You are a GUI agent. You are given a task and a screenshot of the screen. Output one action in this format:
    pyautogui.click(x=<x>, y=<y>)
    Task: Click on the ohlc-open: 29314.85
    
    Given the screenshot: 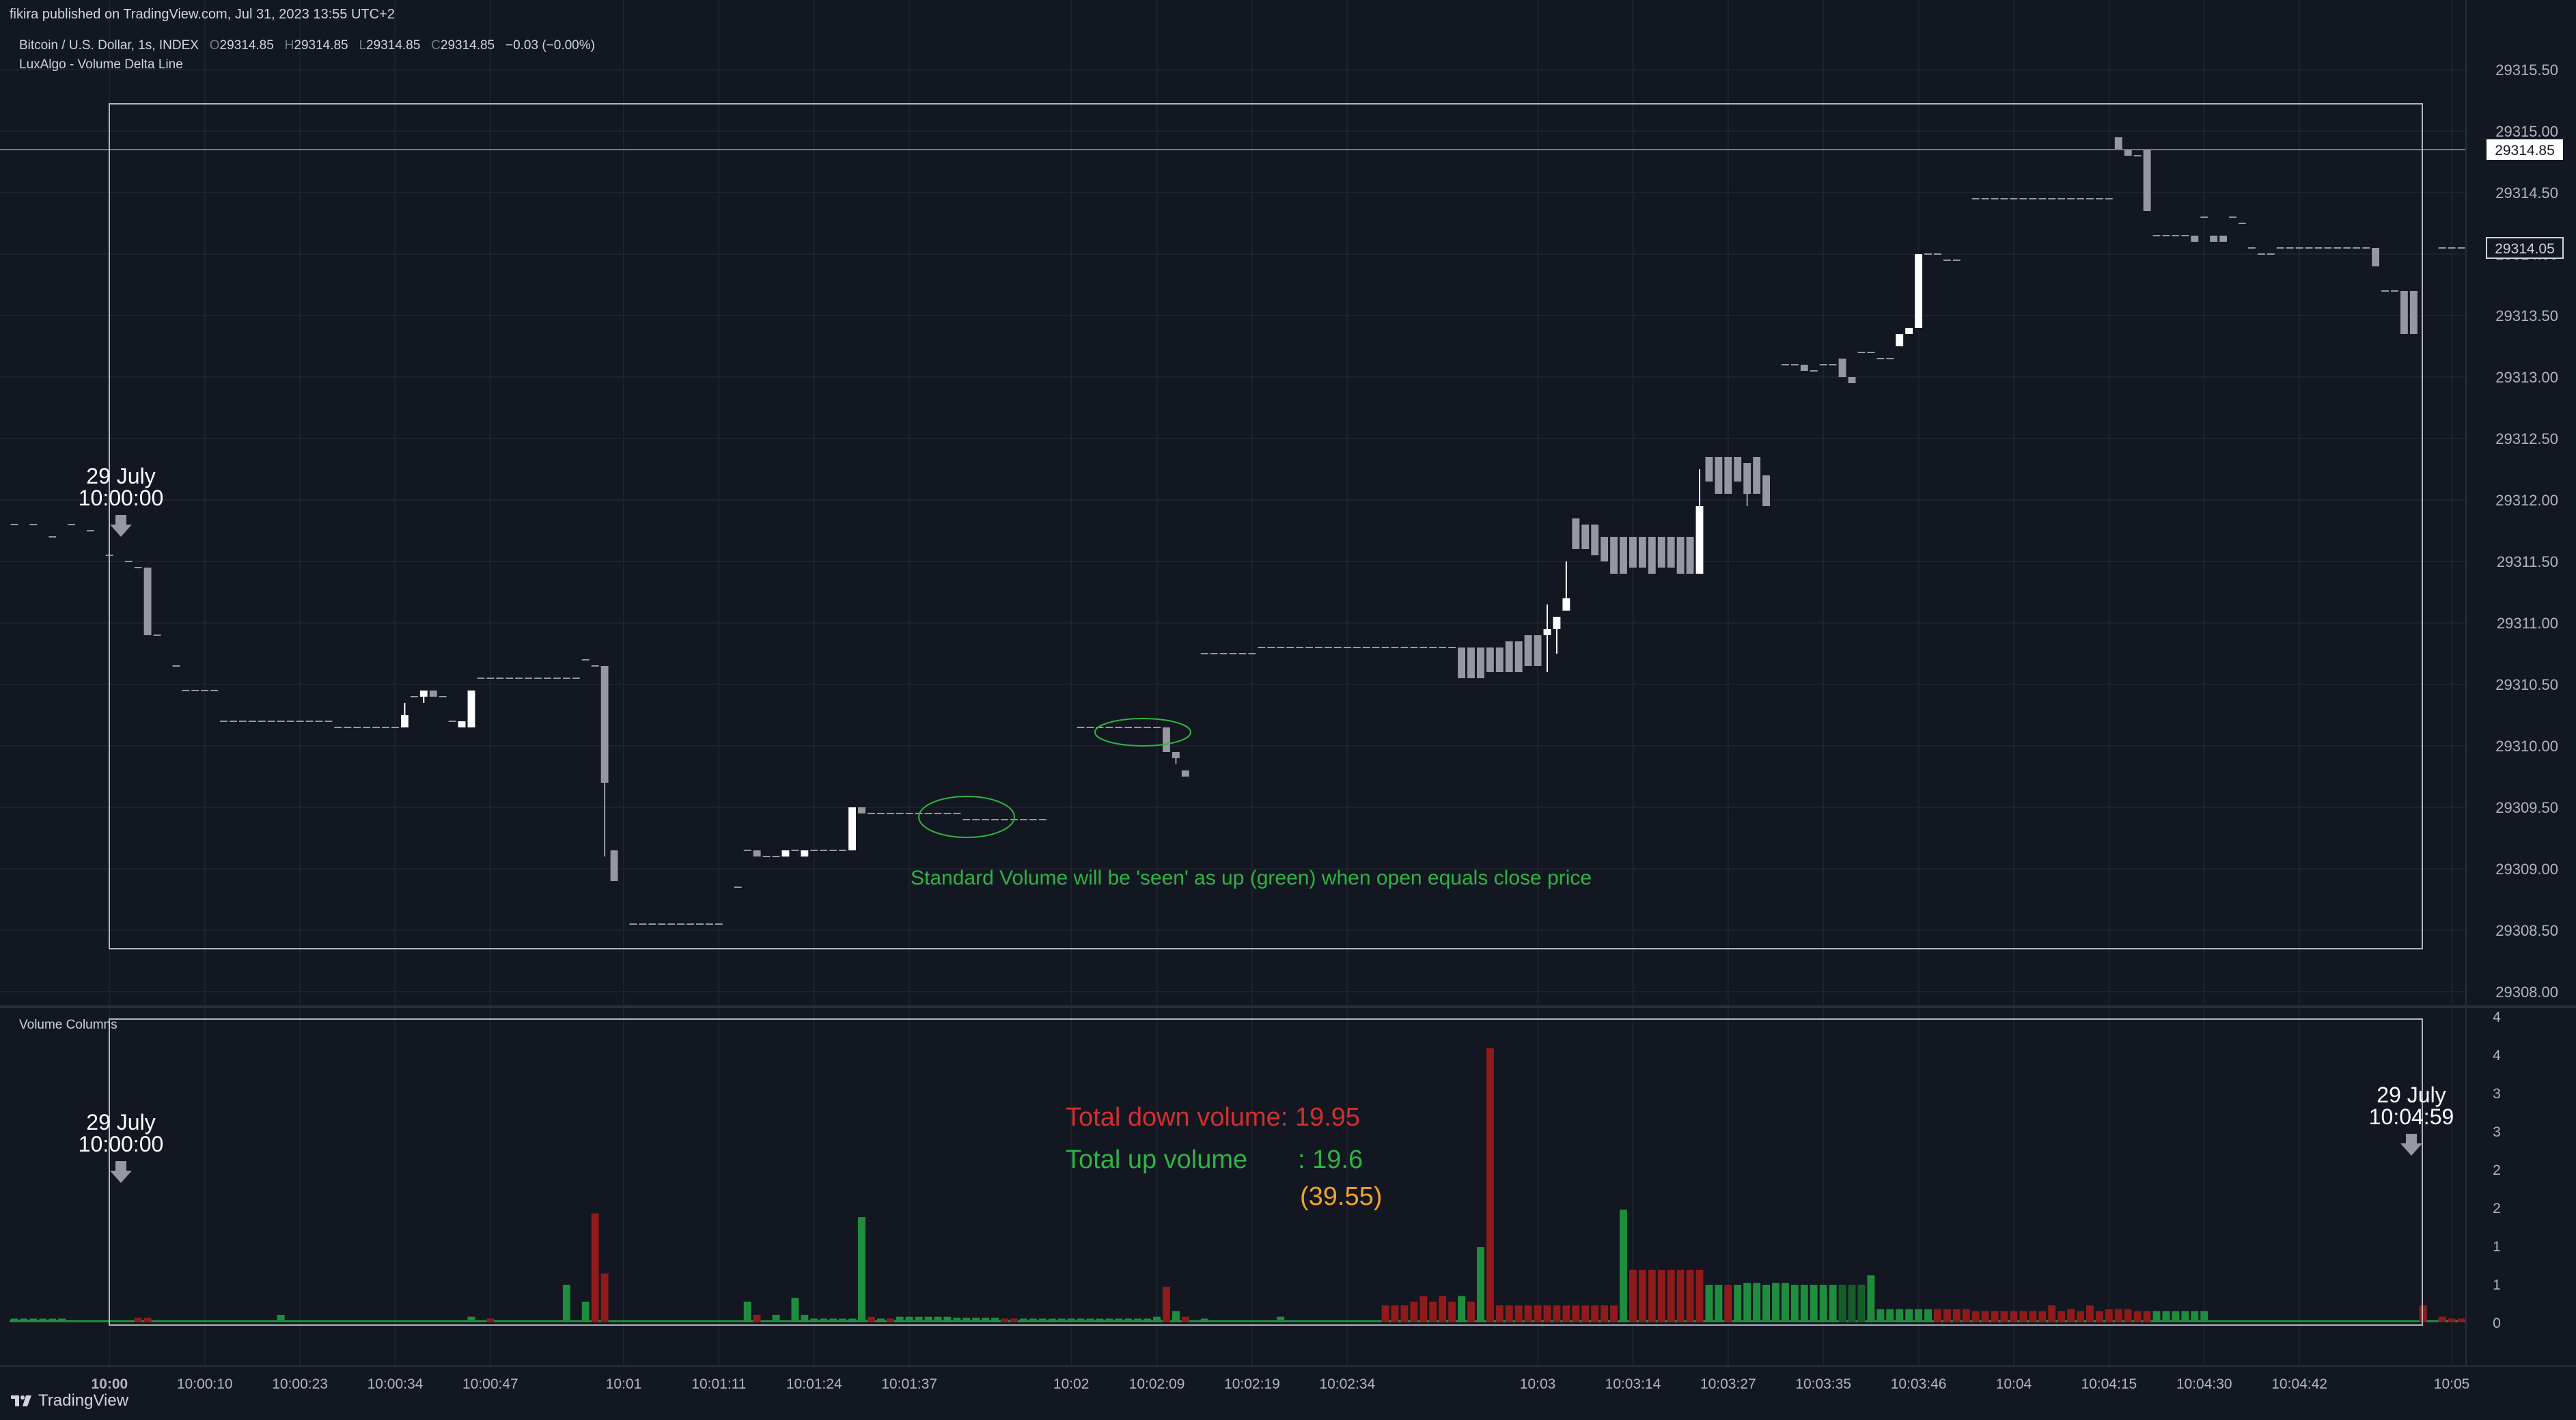 What is the action you would take?
    pyautogui.click(x=246, y=45)
    